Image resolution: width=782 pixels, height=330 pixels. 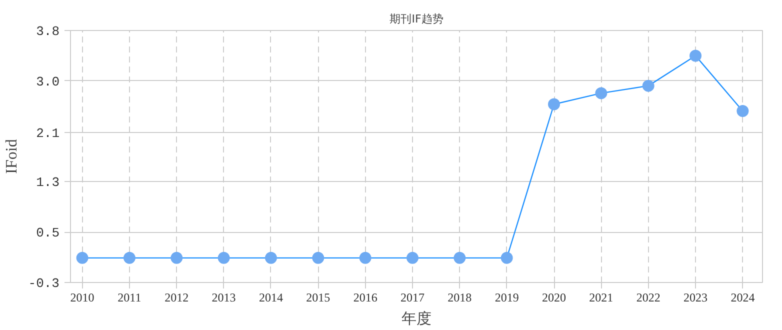 I want to click on x-tick-label: 2011, so click(x=130, y=297).